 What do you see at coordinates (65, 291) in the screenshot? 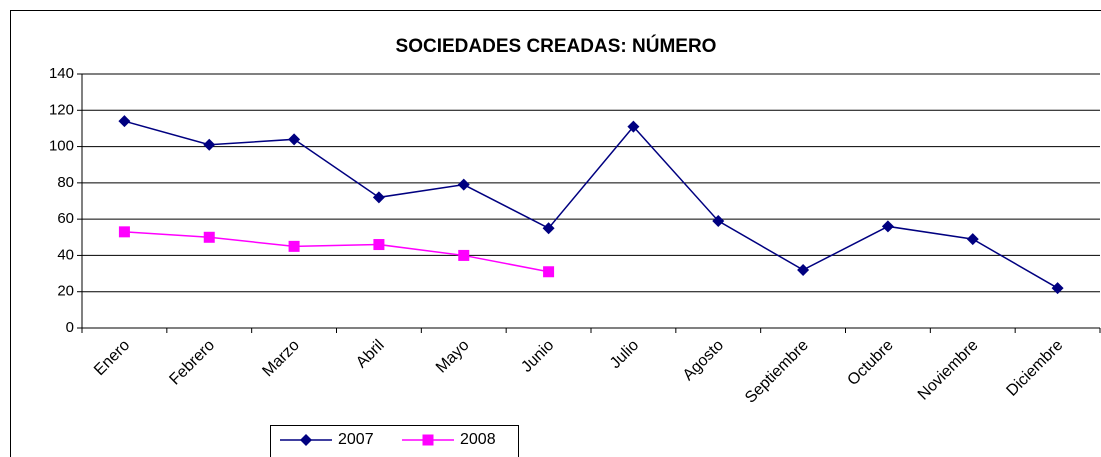
I see `y-tick-label: 20` at bounding box center [65, 291].